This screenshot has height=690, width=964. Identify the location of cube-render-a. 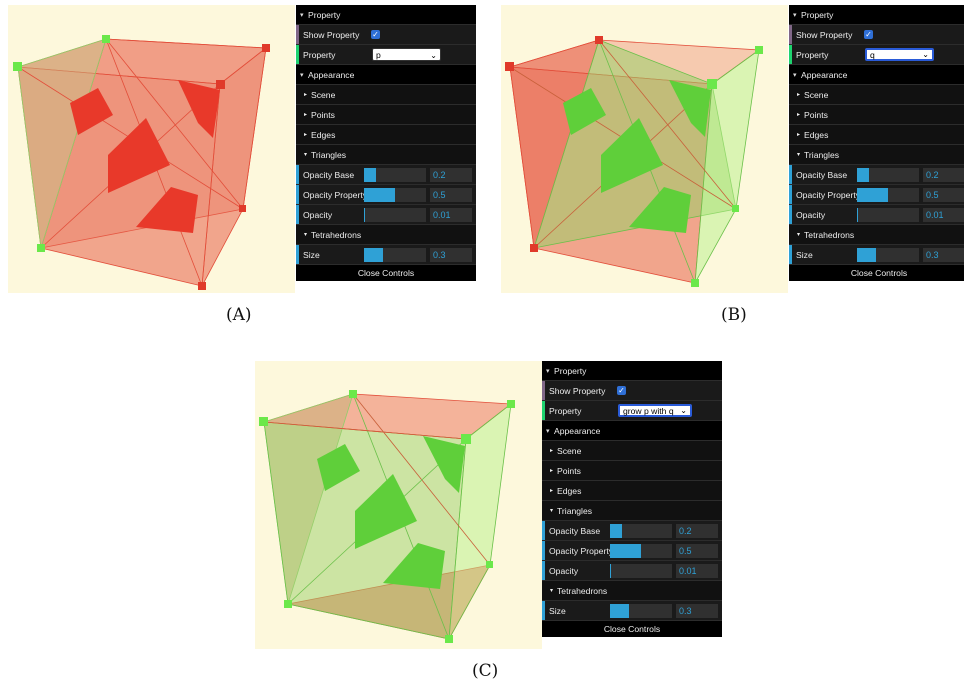
(141, 162).